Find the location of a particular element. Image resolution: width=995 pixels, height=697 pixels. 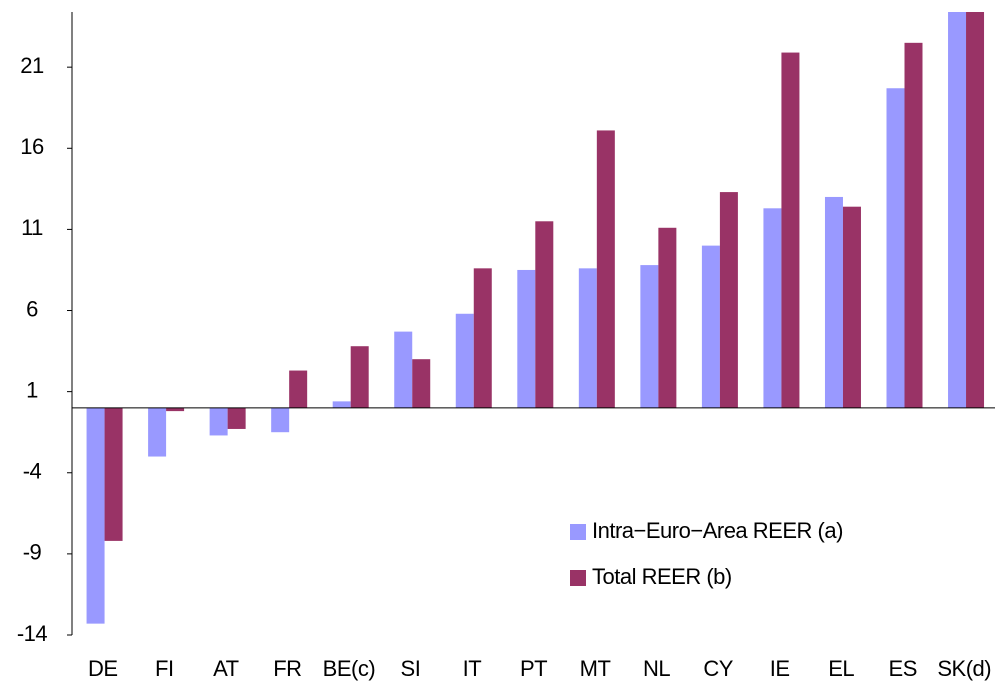

y-tick-label: -14 is located at coordinates (32, 633).